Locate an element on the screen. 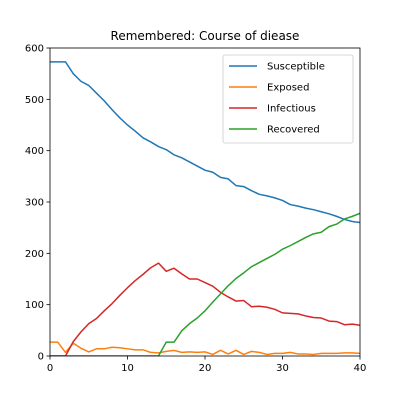  y-tick-label: 100 is located at coordinates (34, 305).